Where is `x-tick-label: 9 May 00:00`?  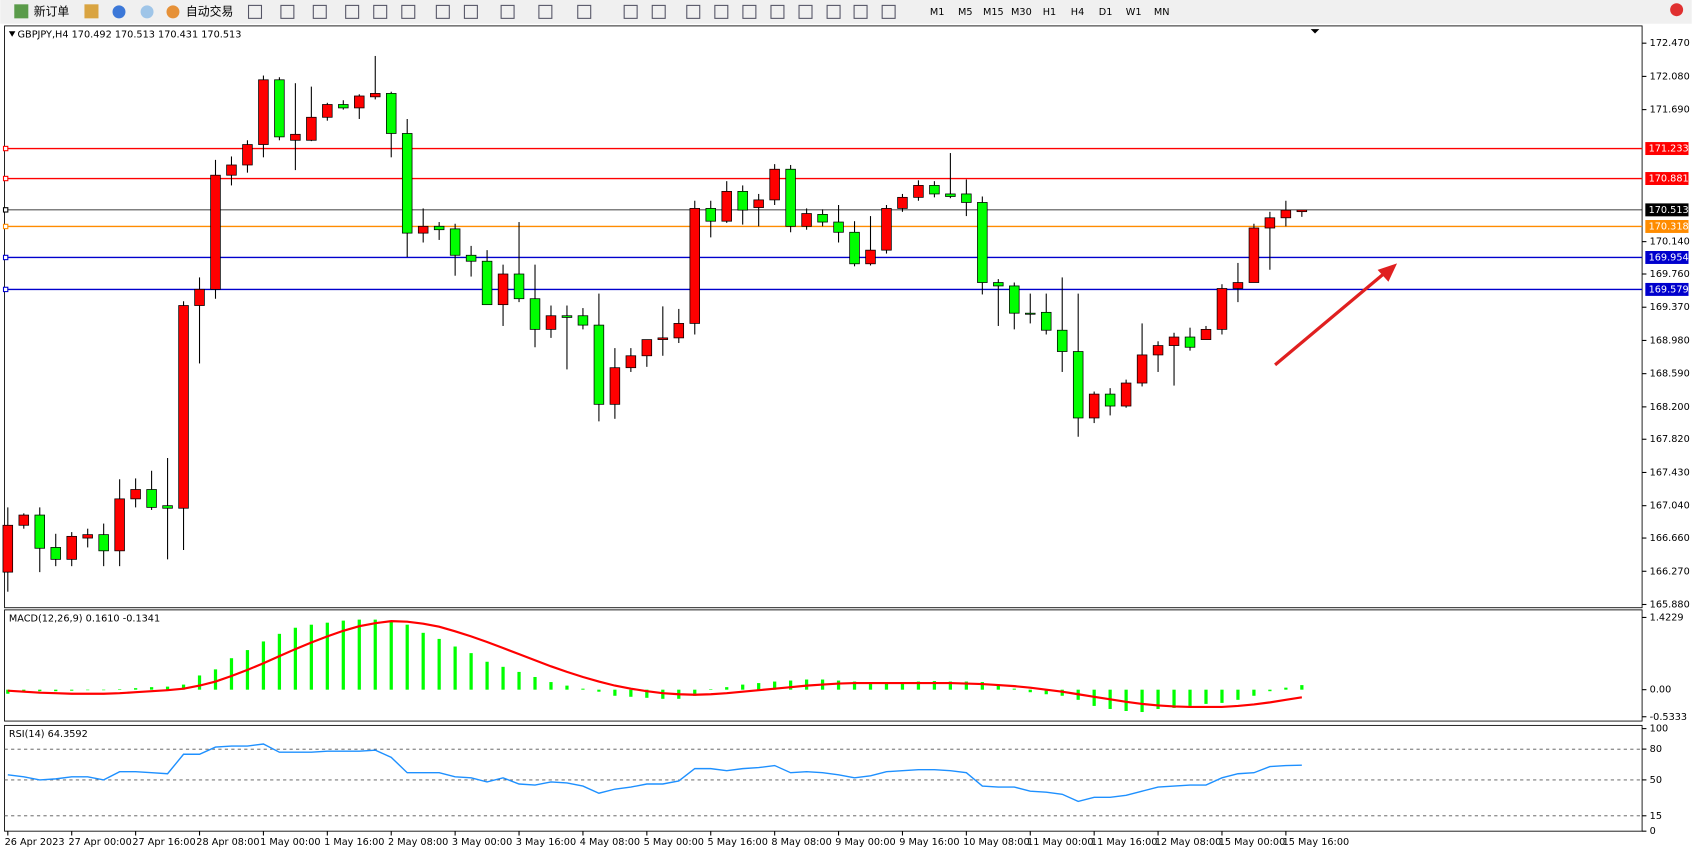
x-tick-label: 9 May 00:00 is located at coordinates (865, 842).